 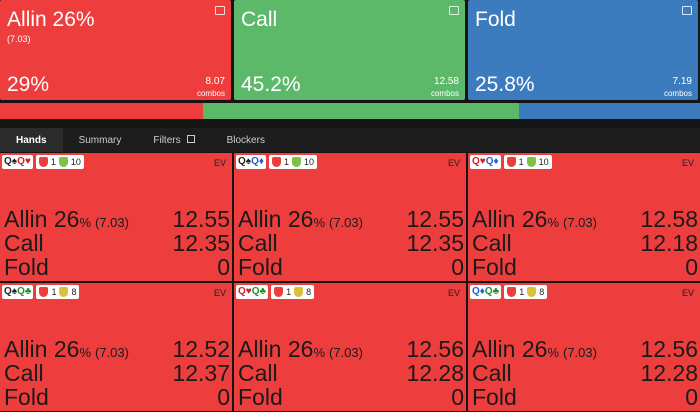 I want to click on blocker-count: 1, so click(x=53, y=162).